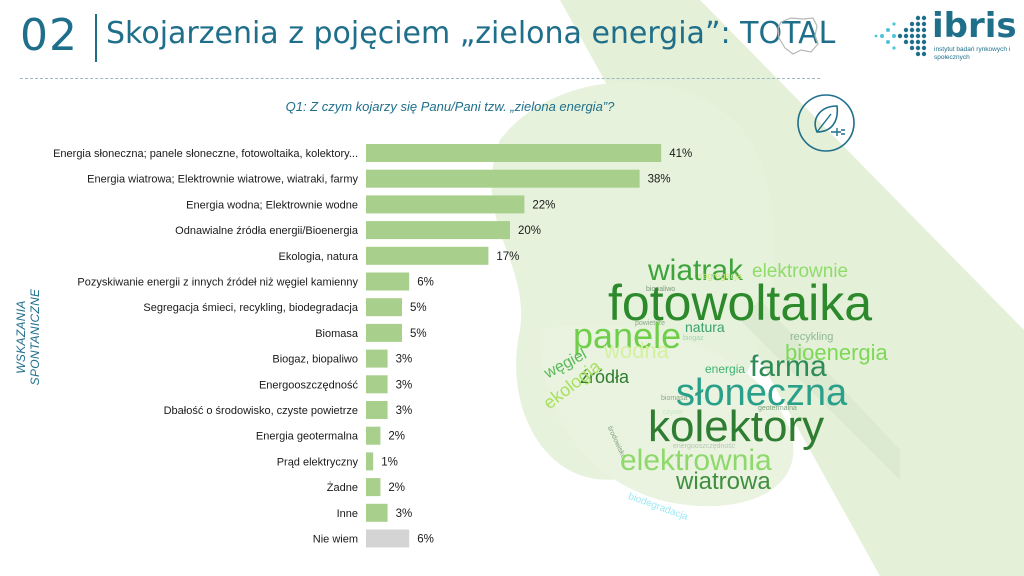 The image size is (1024, 576). What do you see at coordinates (389, 462) in the screenshot?
I see `value-label: 1%` at bounding box center [389, 462].